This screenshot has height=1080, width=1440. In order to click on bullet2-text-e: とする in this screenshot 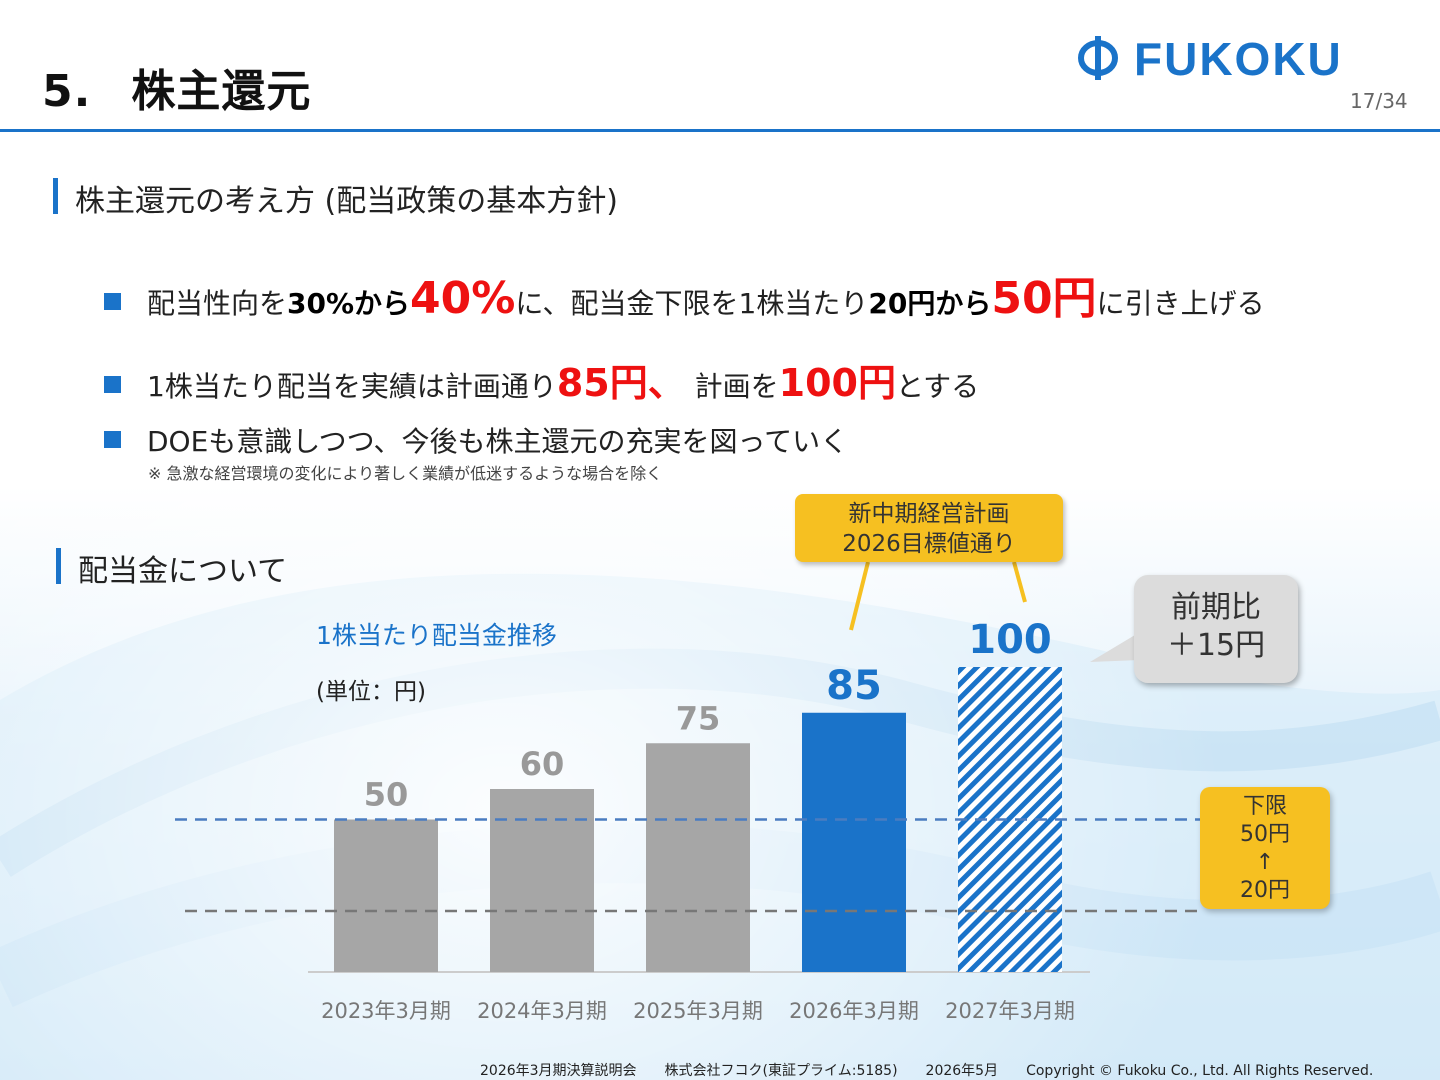, I will do `click(937, 386)`.